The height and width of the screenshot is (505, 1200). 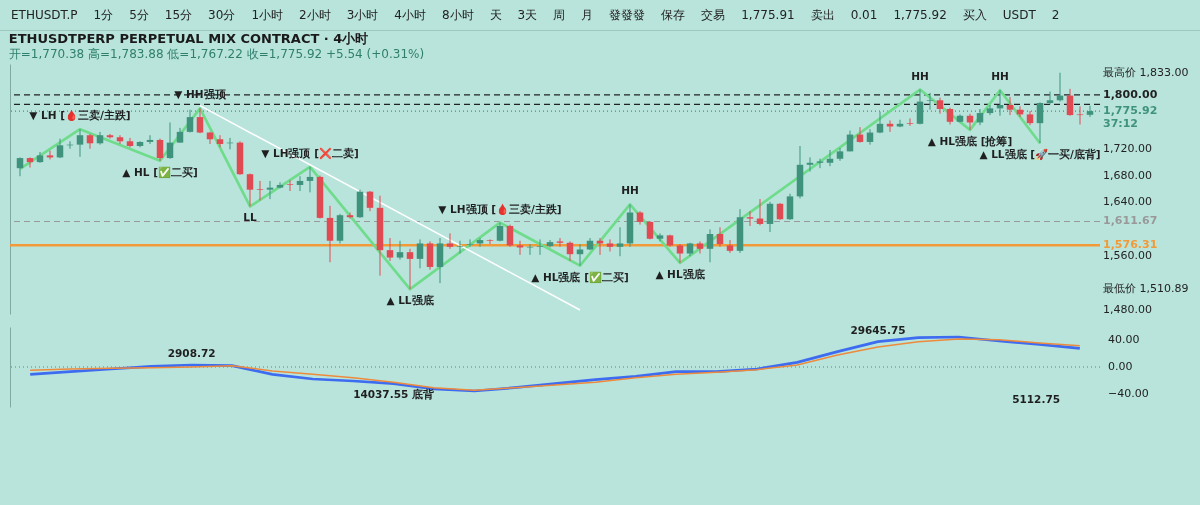 What do you see at coordinates (160, 172) in the screenshot?
I see `annotation: ▲ HL [✅二买]` at bounding box center [160, 172].